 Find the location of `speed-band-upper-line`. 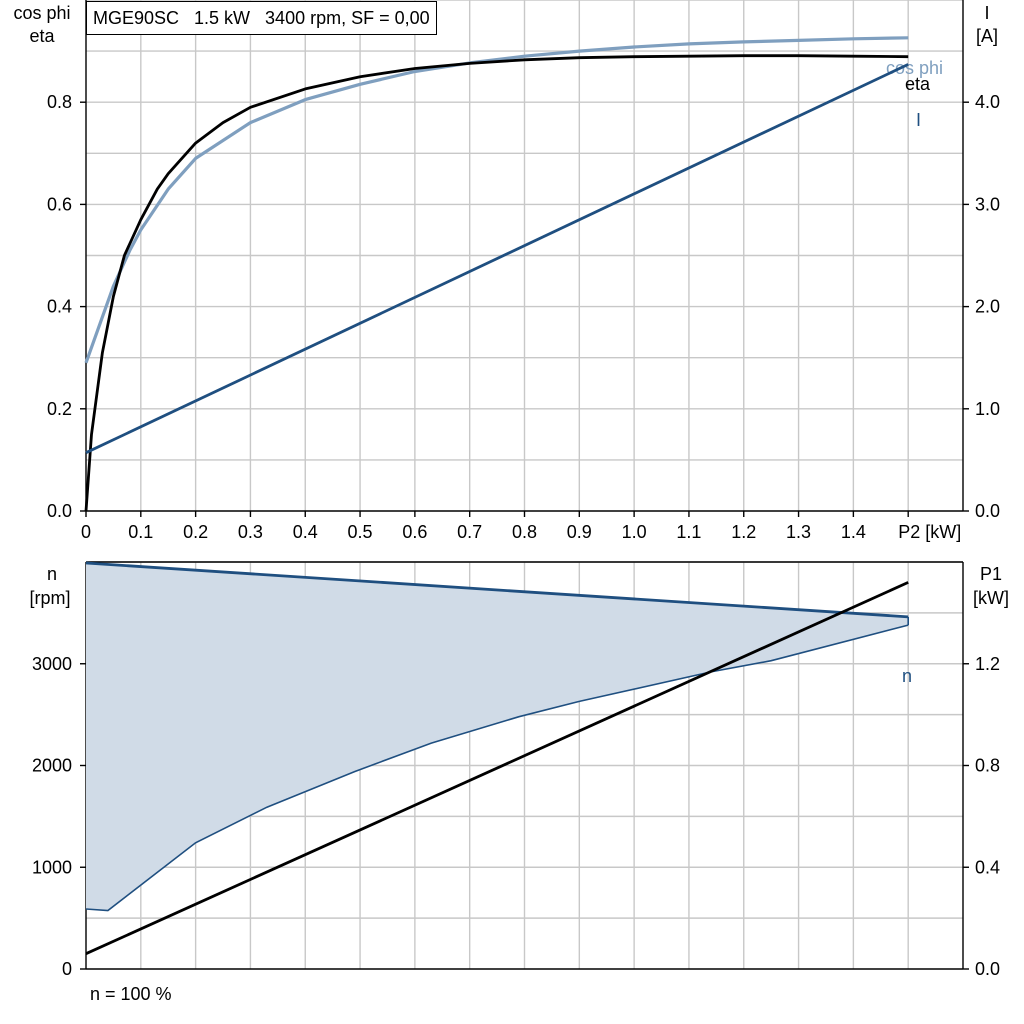

speed-band-upper-line is located at coordinates (497, 590).